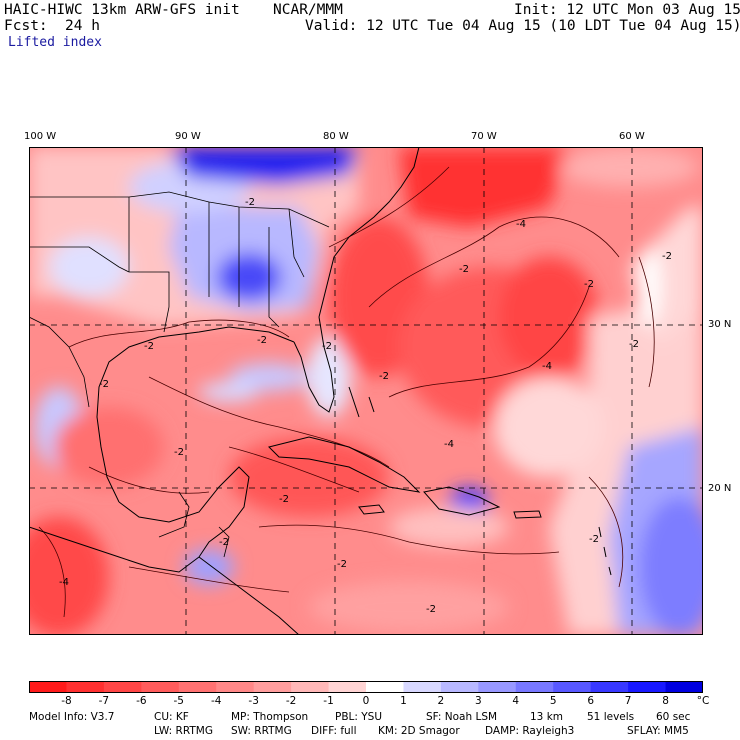  What do you see at coordinates (720, 324) in the screenshot?
I see `lat-label-30n: 30 N` at bounding box center [720, 324].